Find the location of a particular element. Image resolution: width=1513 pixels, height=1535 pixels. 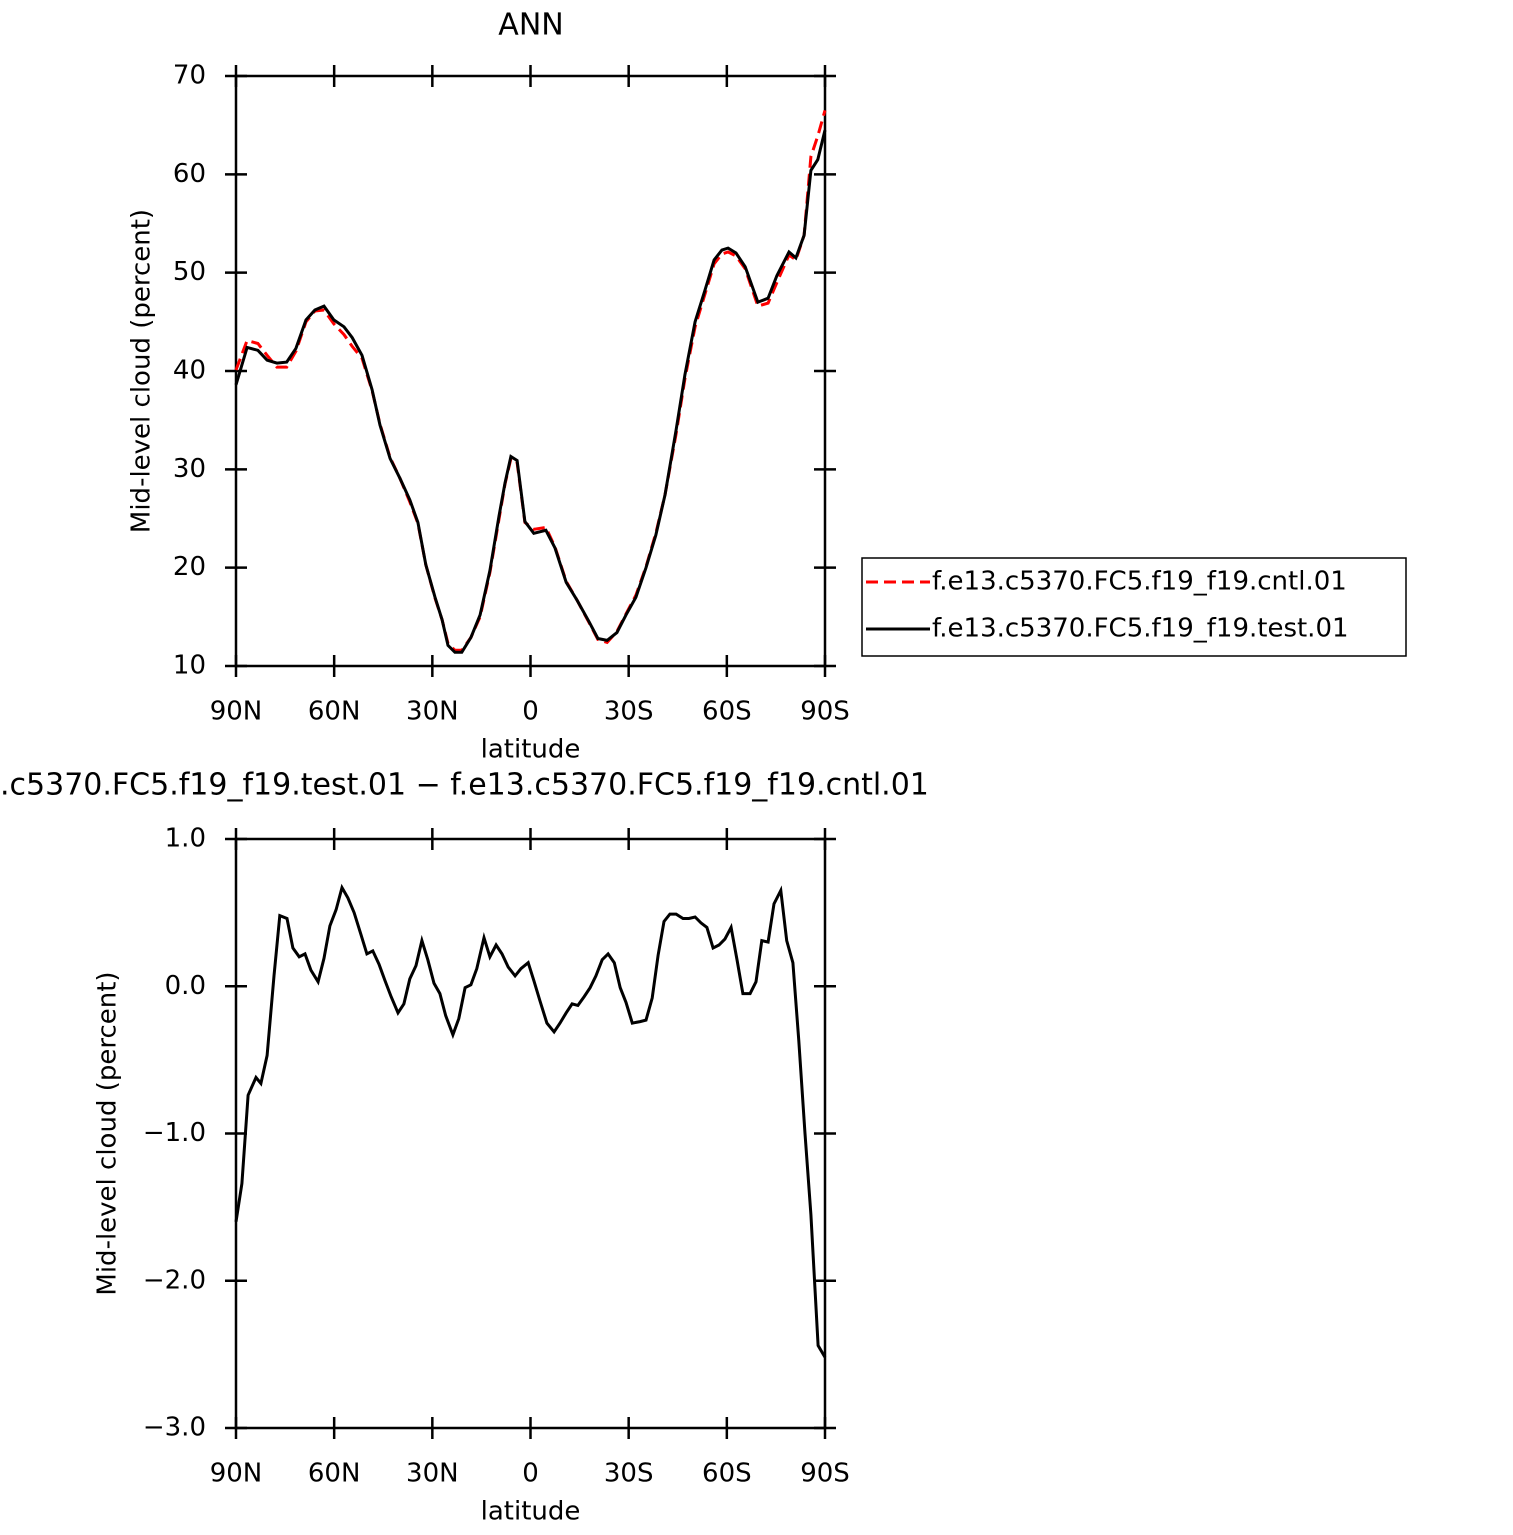

y-tick-label: 70 is located at coordinates (189, 76).